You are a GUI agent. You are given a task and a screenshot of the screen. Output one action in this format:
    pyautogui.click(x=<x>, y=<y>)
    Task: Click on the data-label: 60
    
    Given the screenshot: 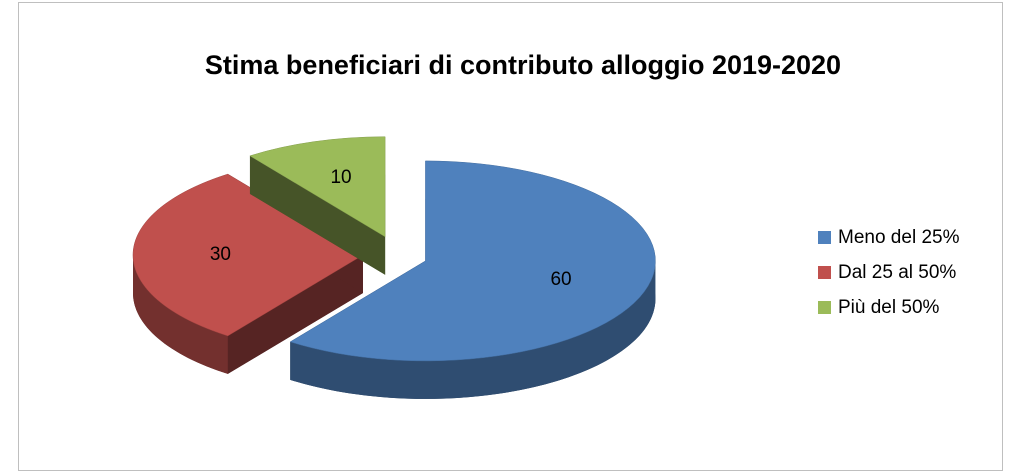 What is the action you would take?
    pyautogui.click(x=560, y=279)
    